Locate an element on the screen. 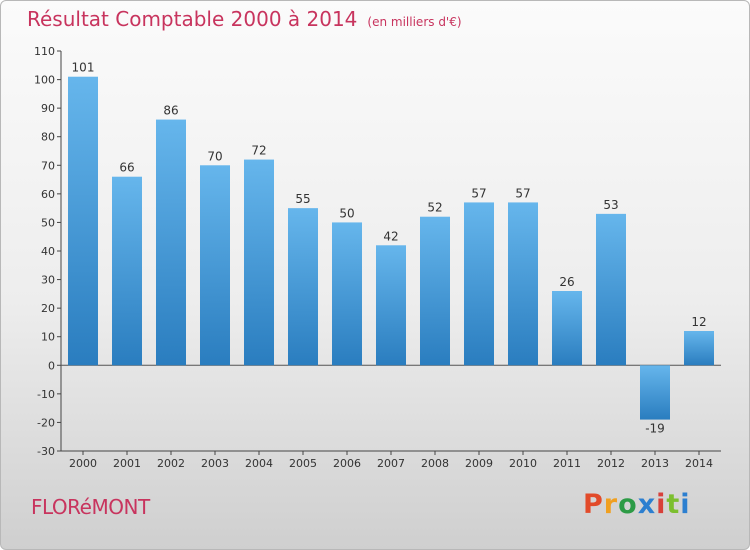  x-tick-label: 2000 is located at coordinates (83, 463).